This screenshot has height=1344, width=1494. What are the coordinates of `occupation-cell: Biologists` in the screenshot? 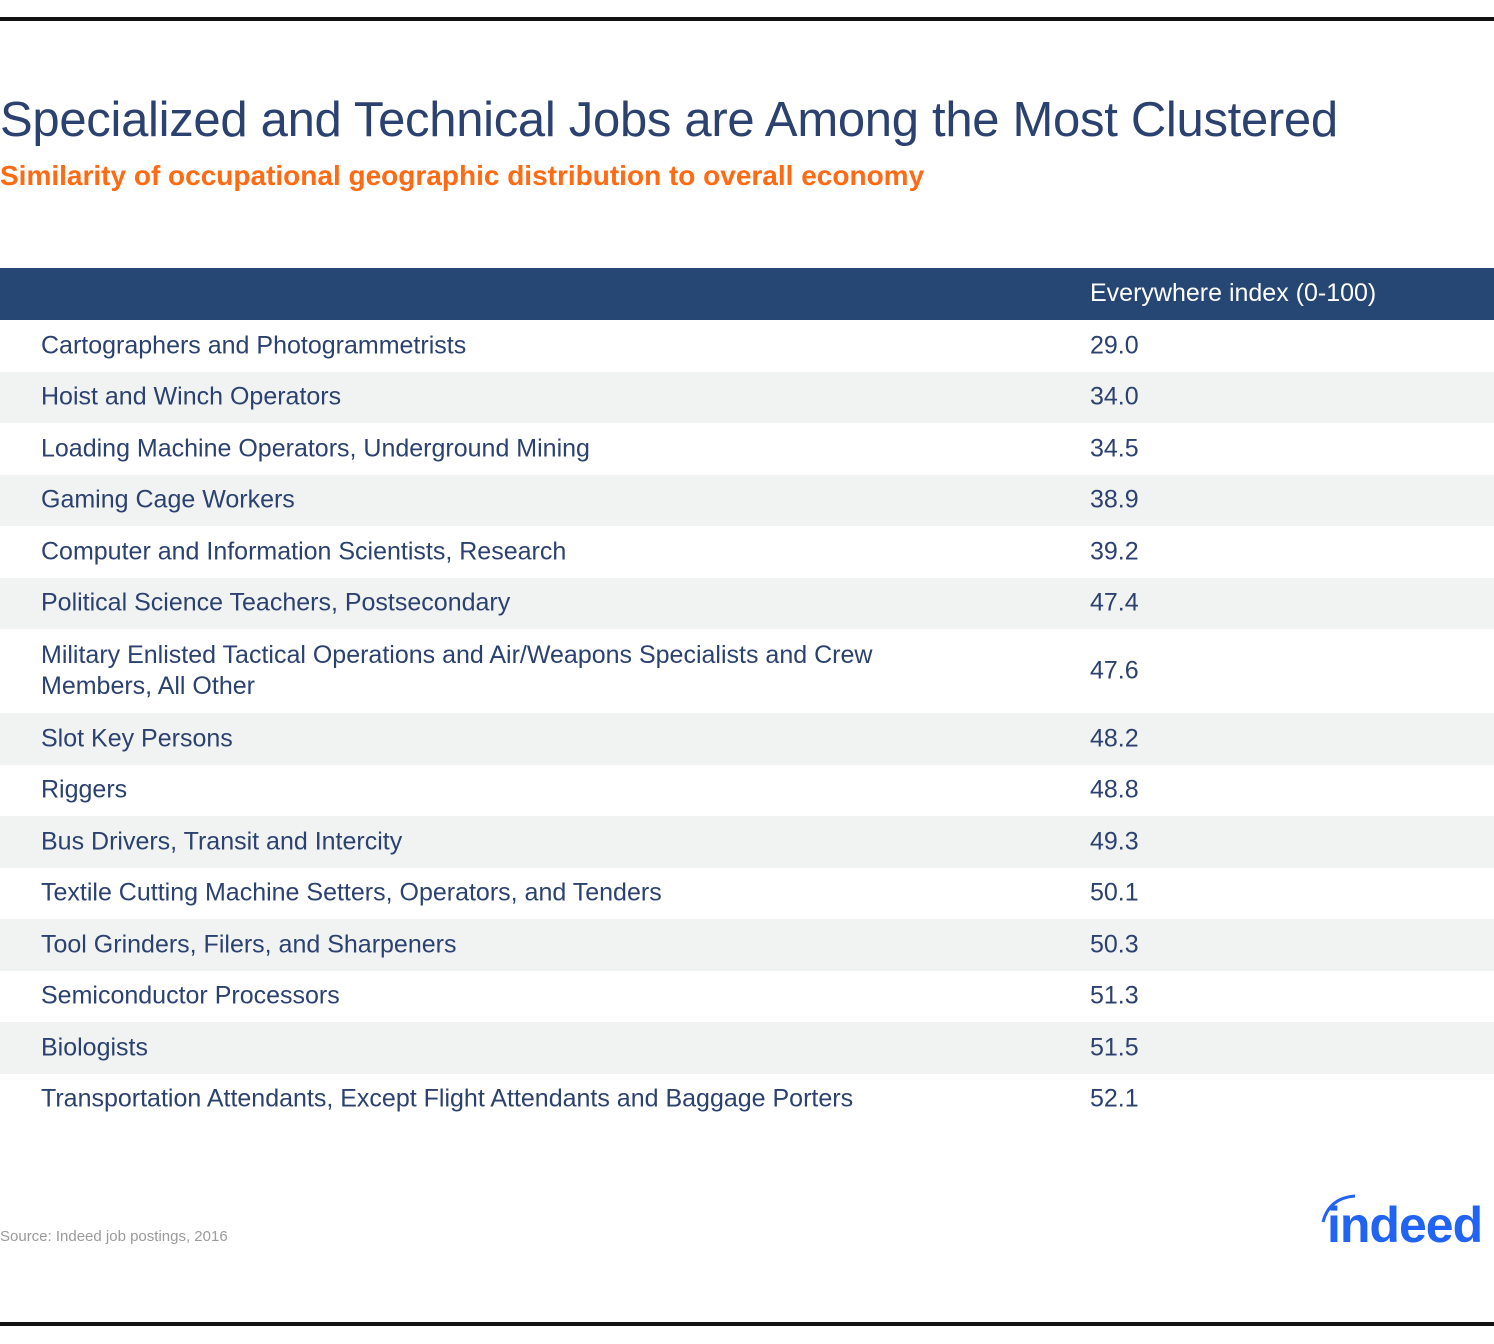 It's located at (94, 1047).